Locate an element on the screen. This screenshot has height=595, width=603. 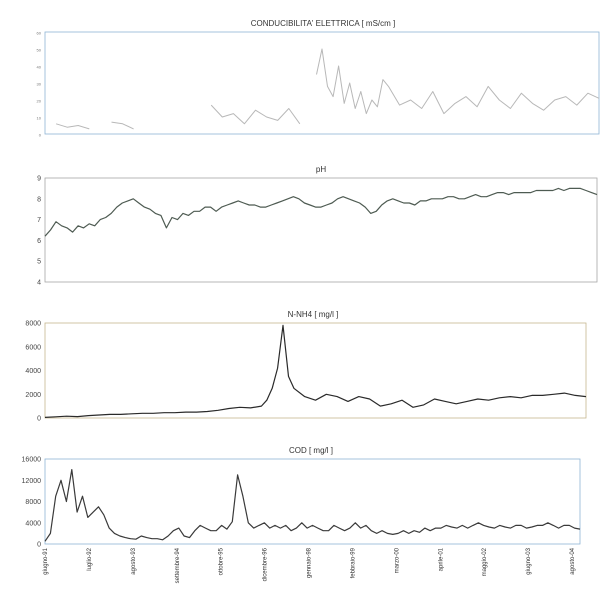
y-tick-label-cod: 12000 is located at coordinates (32, 481).